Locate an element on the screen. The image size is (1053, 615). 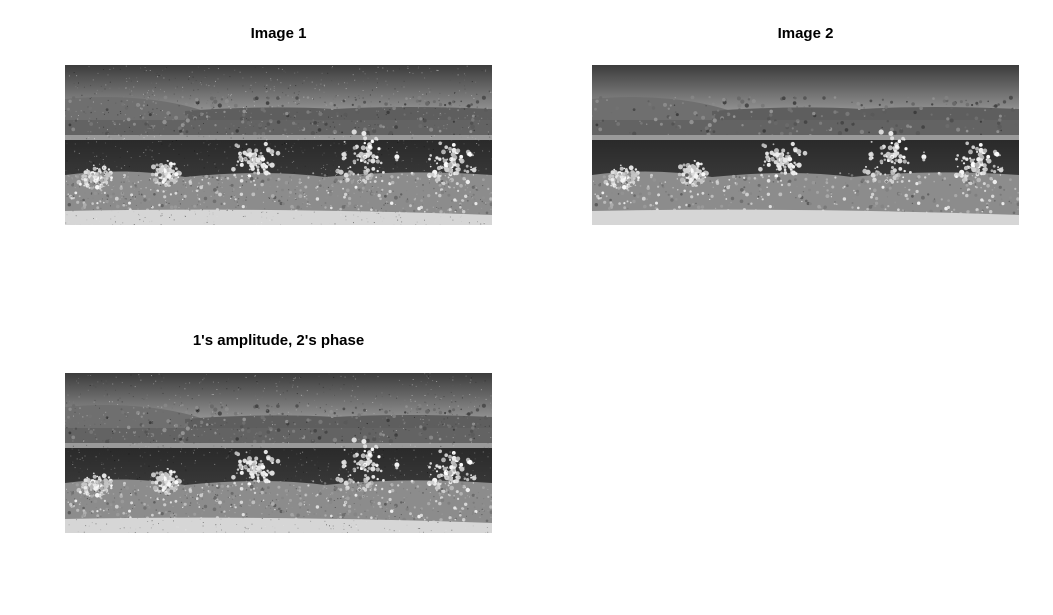
lake-scene-amplitude-phase is located at coordinates (278, 453).